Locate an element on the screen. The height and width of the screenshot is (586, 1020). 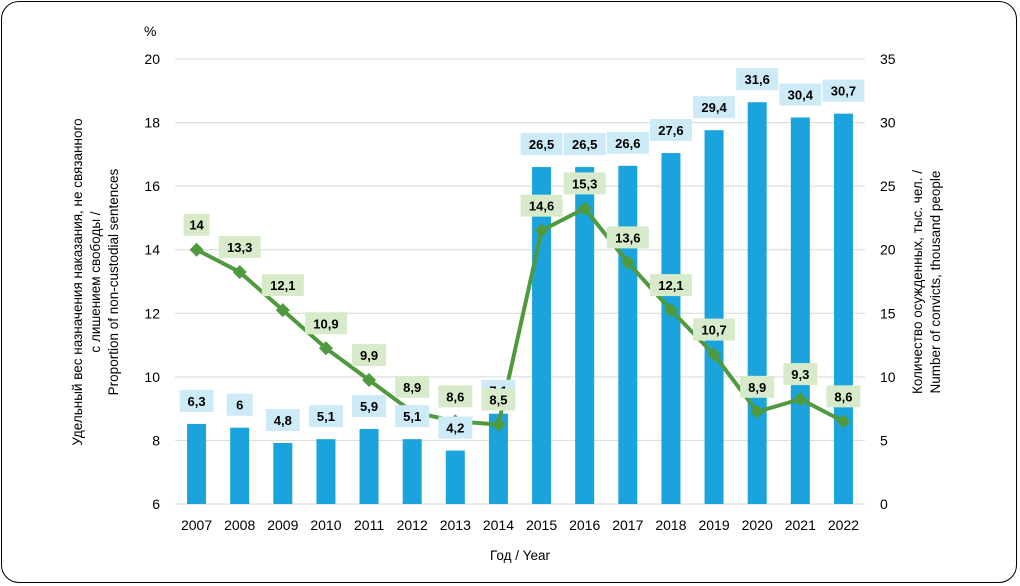
line-data-label: 14,6 is located at coordinates (541, 206).